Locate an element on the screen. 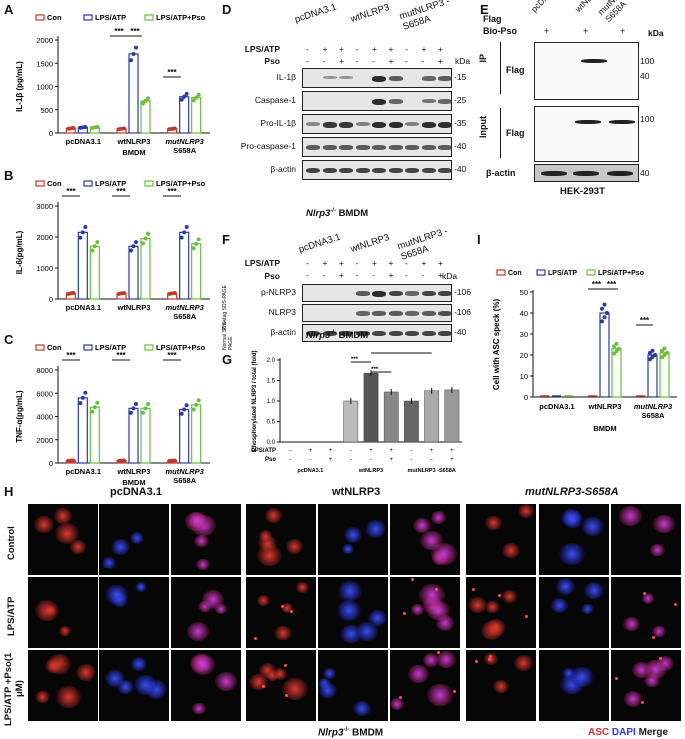 The image size is (685, 739). y-tick-label: 2000 is located at coordinates (44, 40).